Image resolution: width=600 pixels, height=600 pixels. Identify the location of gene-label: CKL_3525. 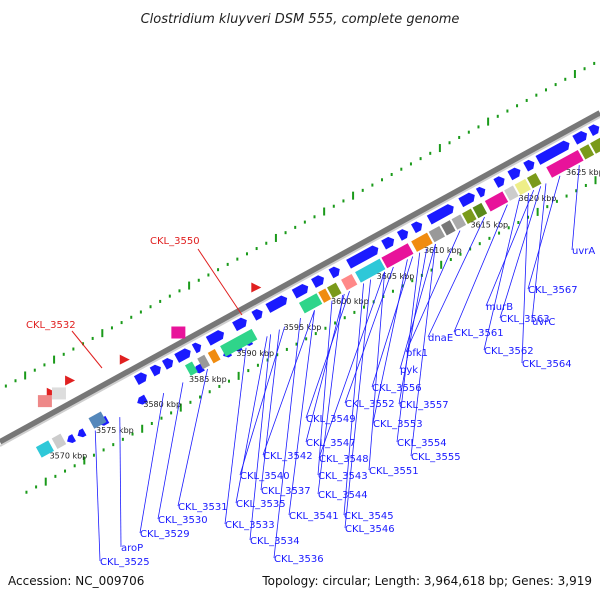
(125, 562).